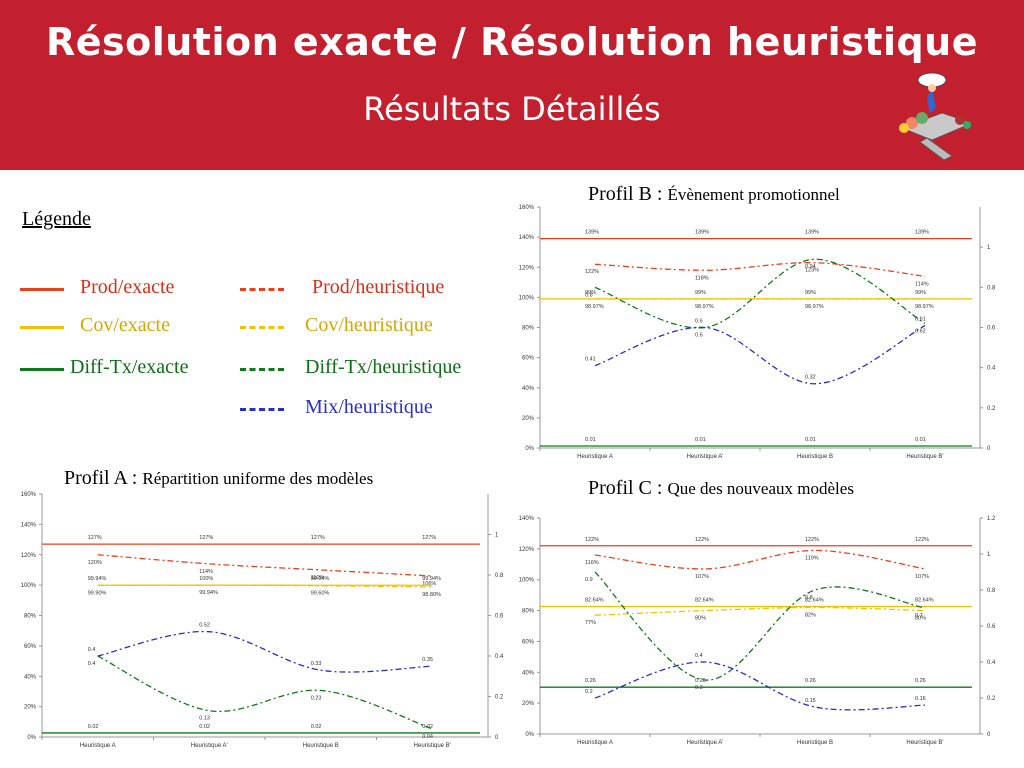  What do you see at coordinates (316, 664) in the screenshot?
I see `data-label: 0.33` at bounding box center [316, 664].